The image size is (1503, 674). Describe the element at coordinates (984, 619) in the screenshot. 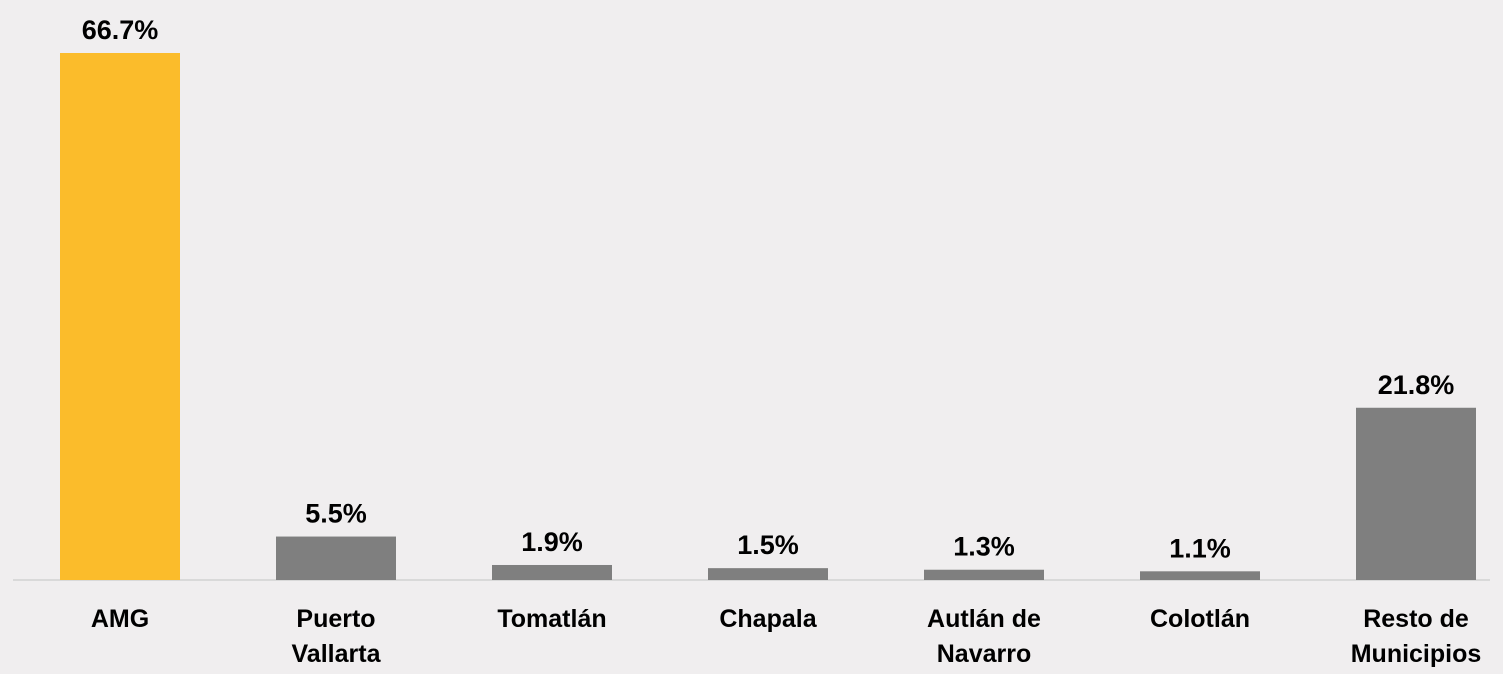

I see `category-label-4-line-0: Autlán de` at that location.